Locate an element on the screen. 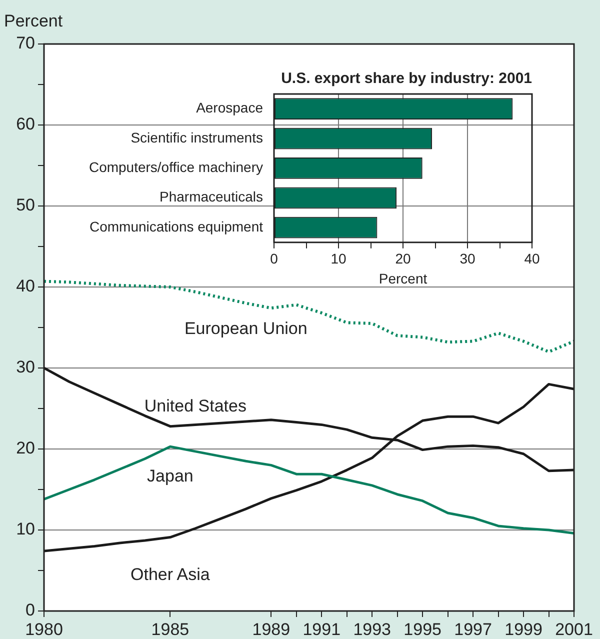 Image resolution: width=600 pixels, height=639 pixels. y-tick-label: 60 is located at coordinates (25, 124).